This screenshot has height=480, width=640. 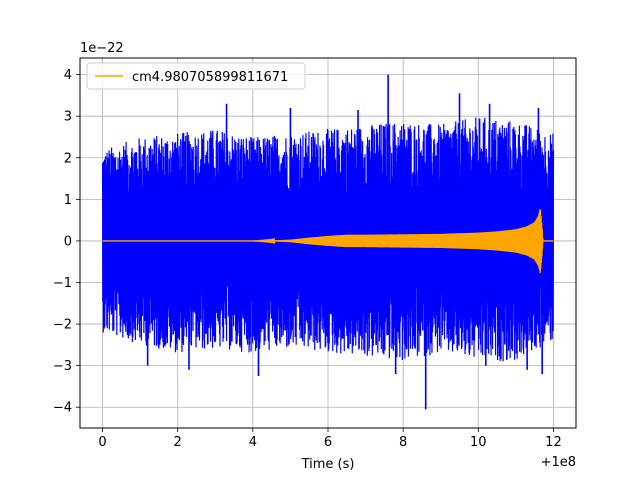 I want to click on x-tick-label: 0, so click(x=102, y=442).